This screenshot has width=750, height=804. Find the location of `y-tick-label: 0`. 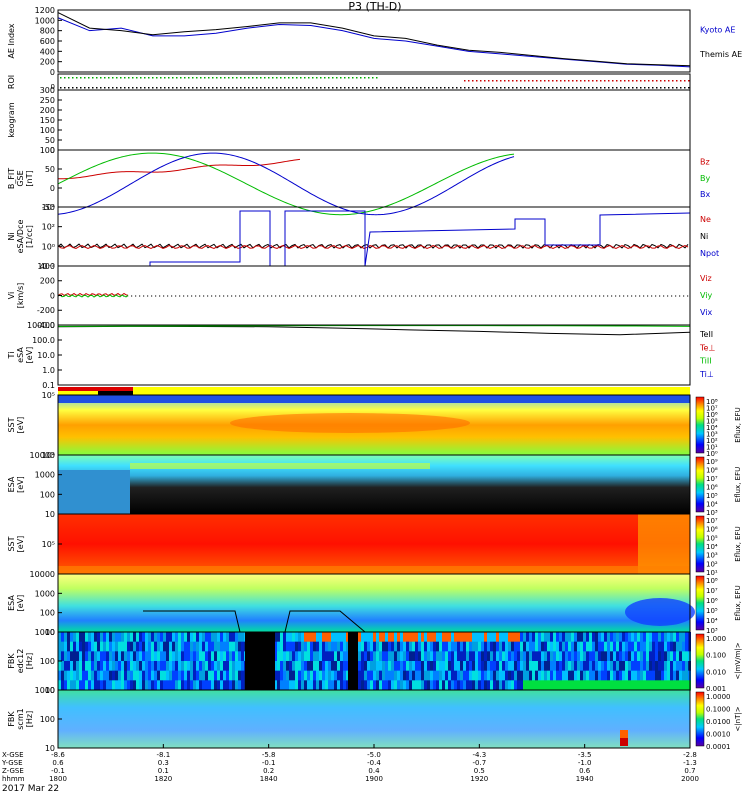

y-tick-label: 0 is located at coordinates (52, 188).